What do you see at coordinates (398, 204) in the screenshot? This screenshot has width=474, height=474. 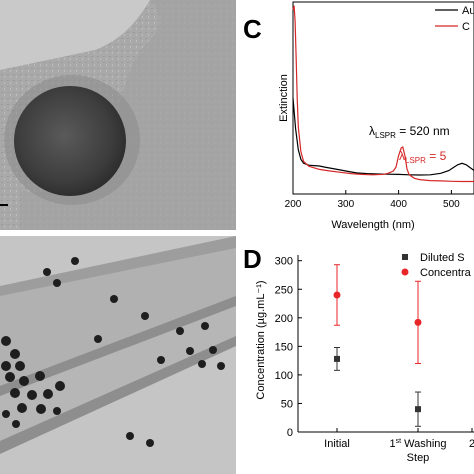 I see `chart-c-xtick-label: 400` at bounding box center [398, 204].